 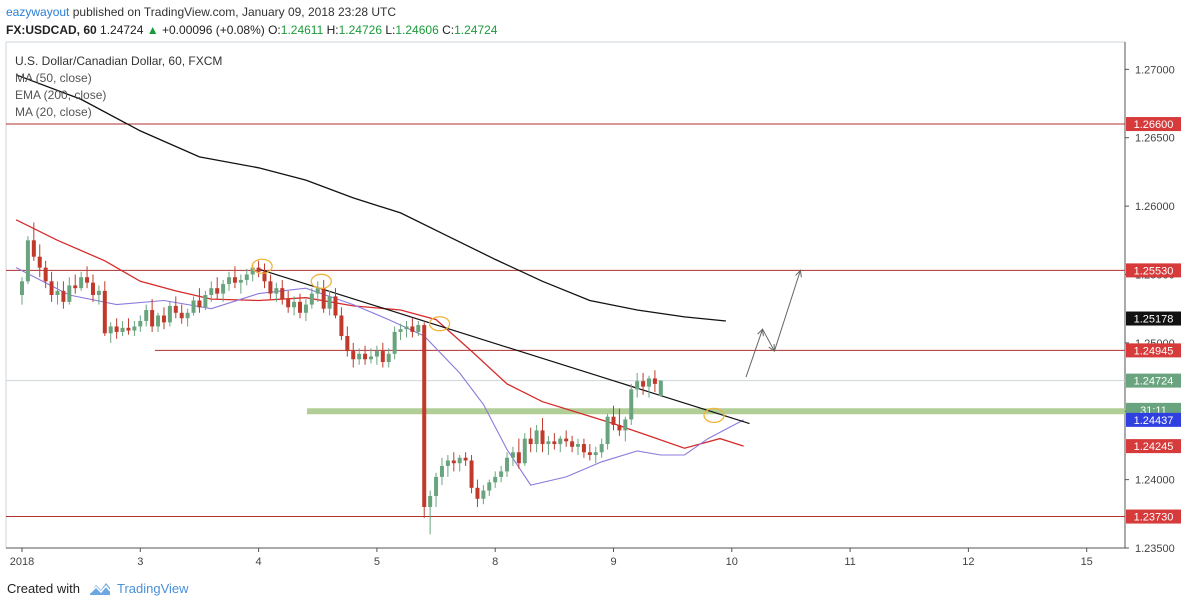 What do you see at coordinates (100, 589) in the screenshot?
I see `tradingview-logo-icon` at bounding box center [100, 589].